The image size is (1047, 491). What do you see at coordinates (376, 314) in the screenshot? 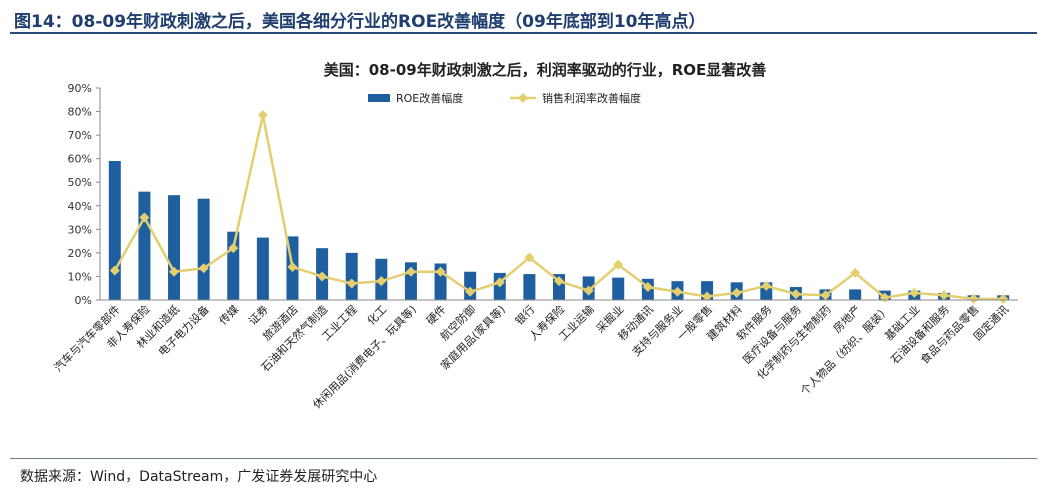
I see `x-category-label: 化工` at bounding box center [376, 314].